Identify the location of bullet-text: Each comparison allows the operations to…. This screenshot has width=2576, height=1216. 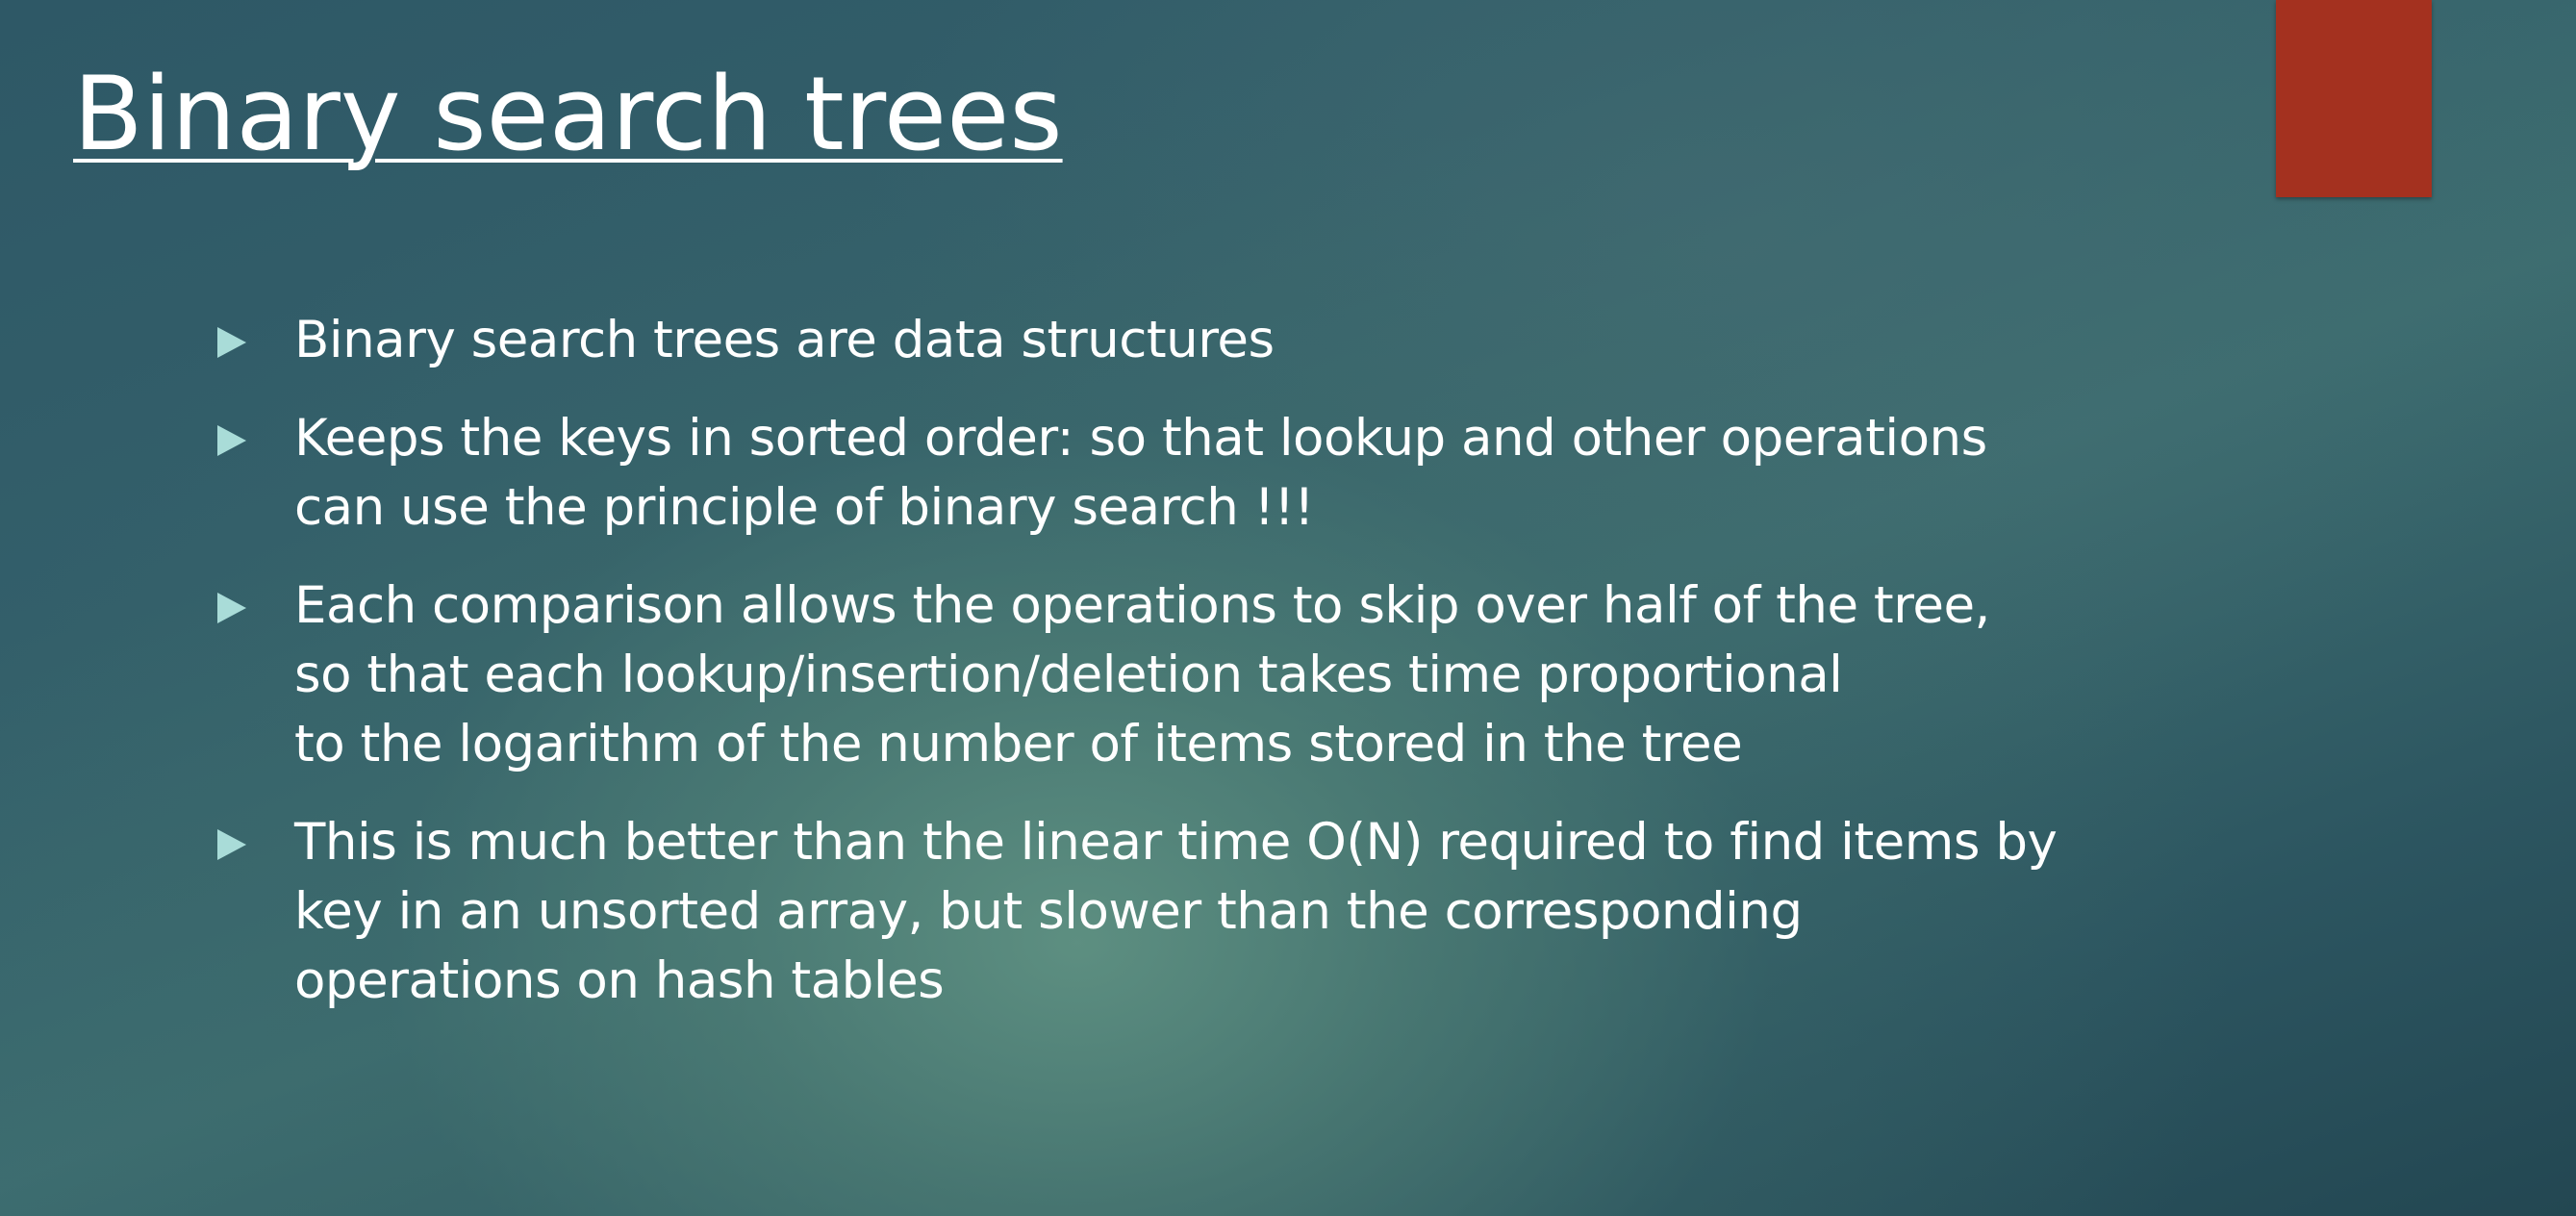
(1142, 674).